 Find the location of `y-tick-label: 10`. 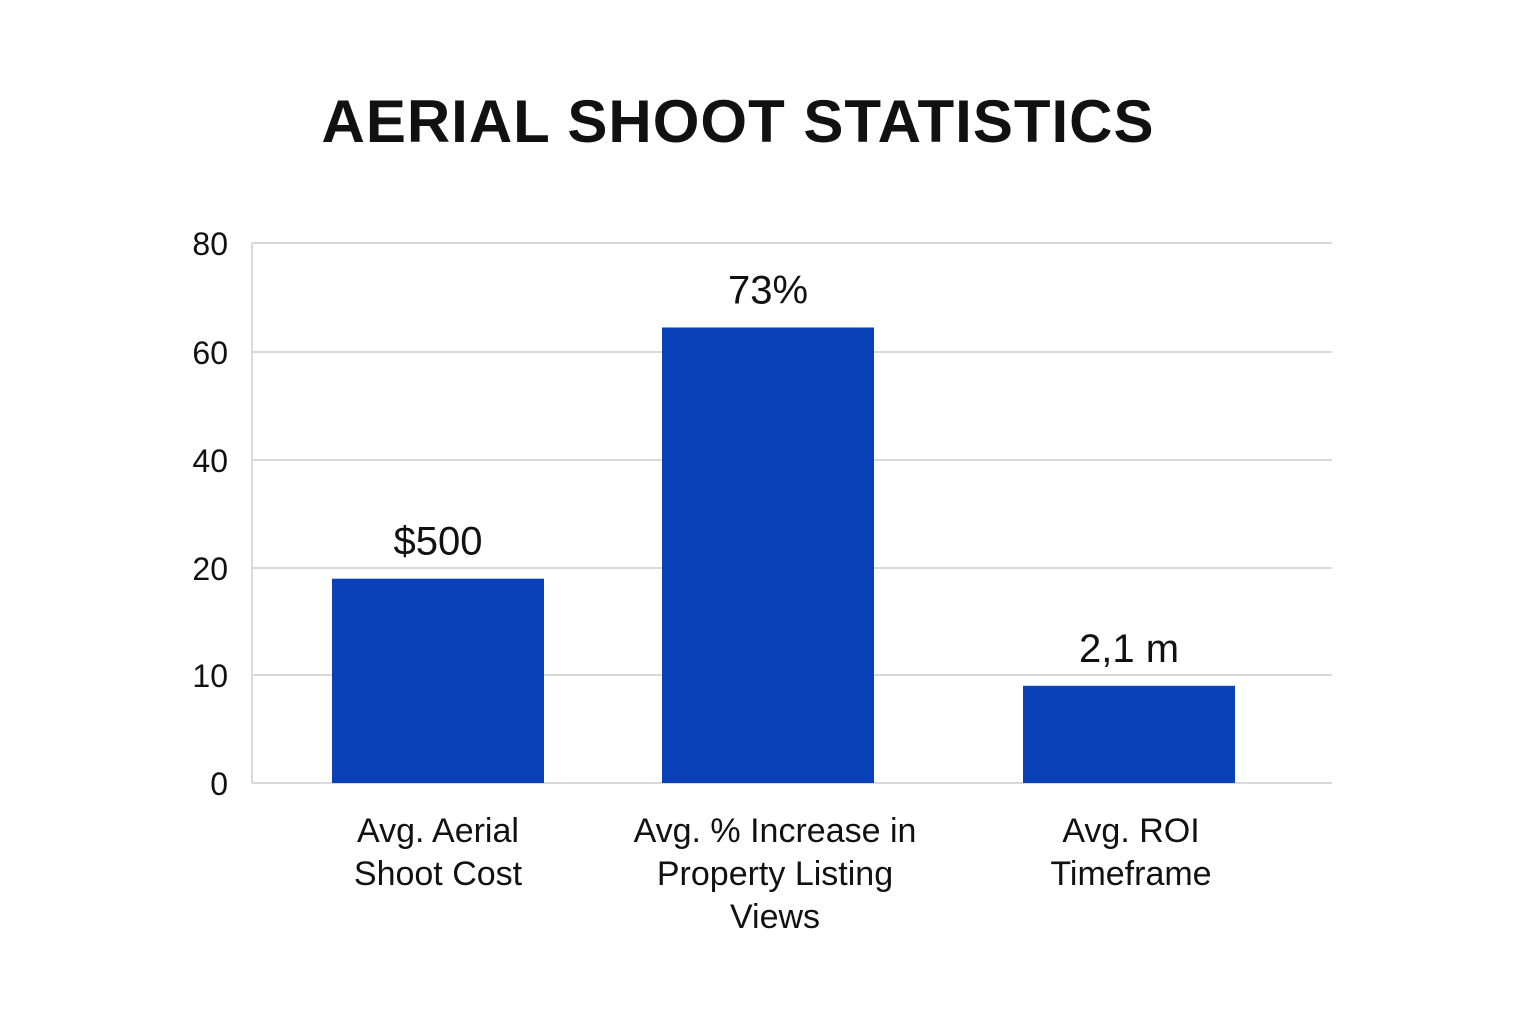

y-tick-label: 10 is located at coordinates (210, 676).